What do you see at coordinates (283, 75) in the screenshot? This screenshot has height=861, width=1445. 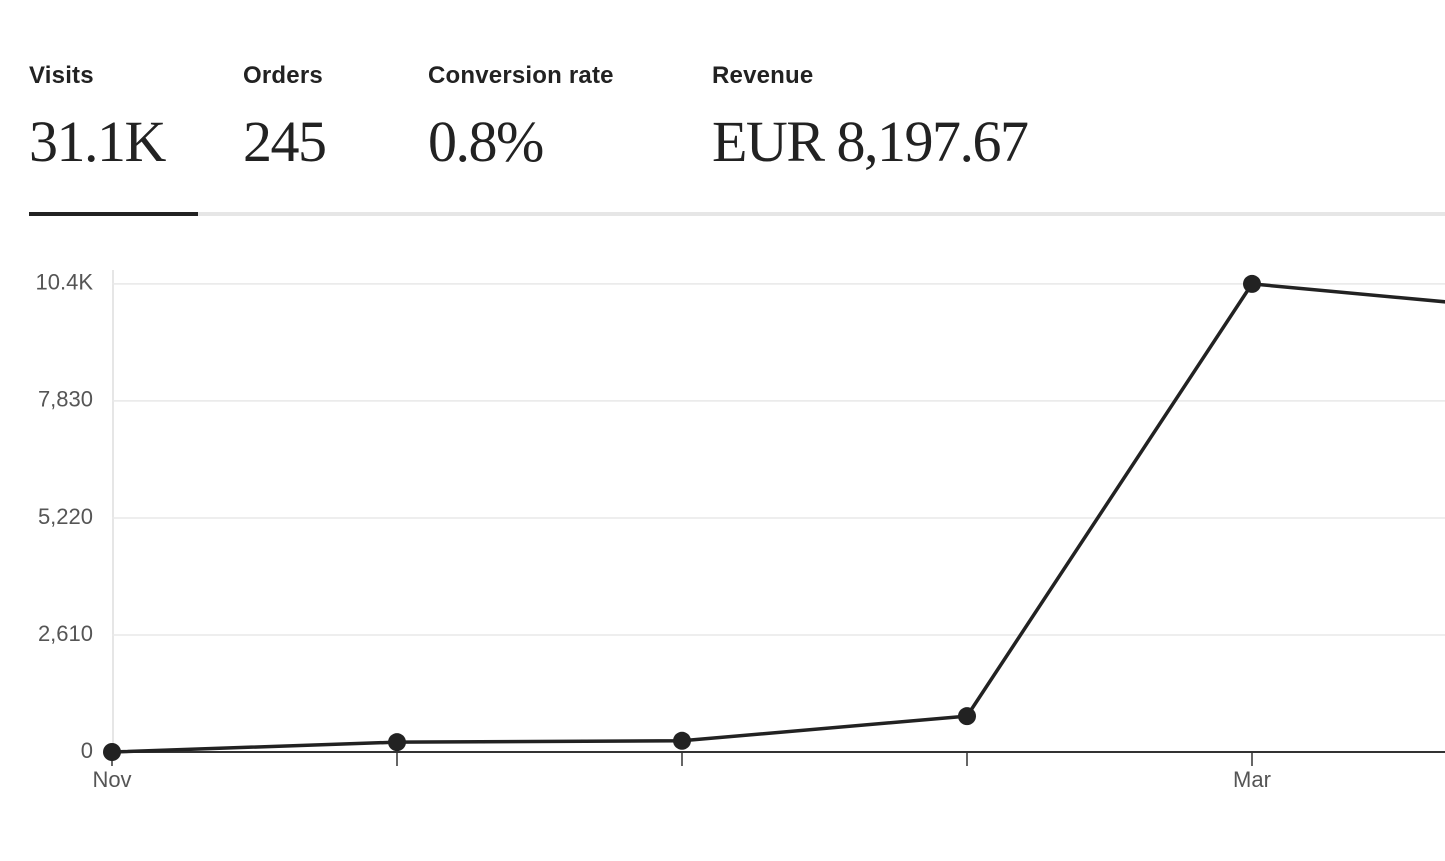 I see `metric-label: Orders` at bounding box center [283, 75].